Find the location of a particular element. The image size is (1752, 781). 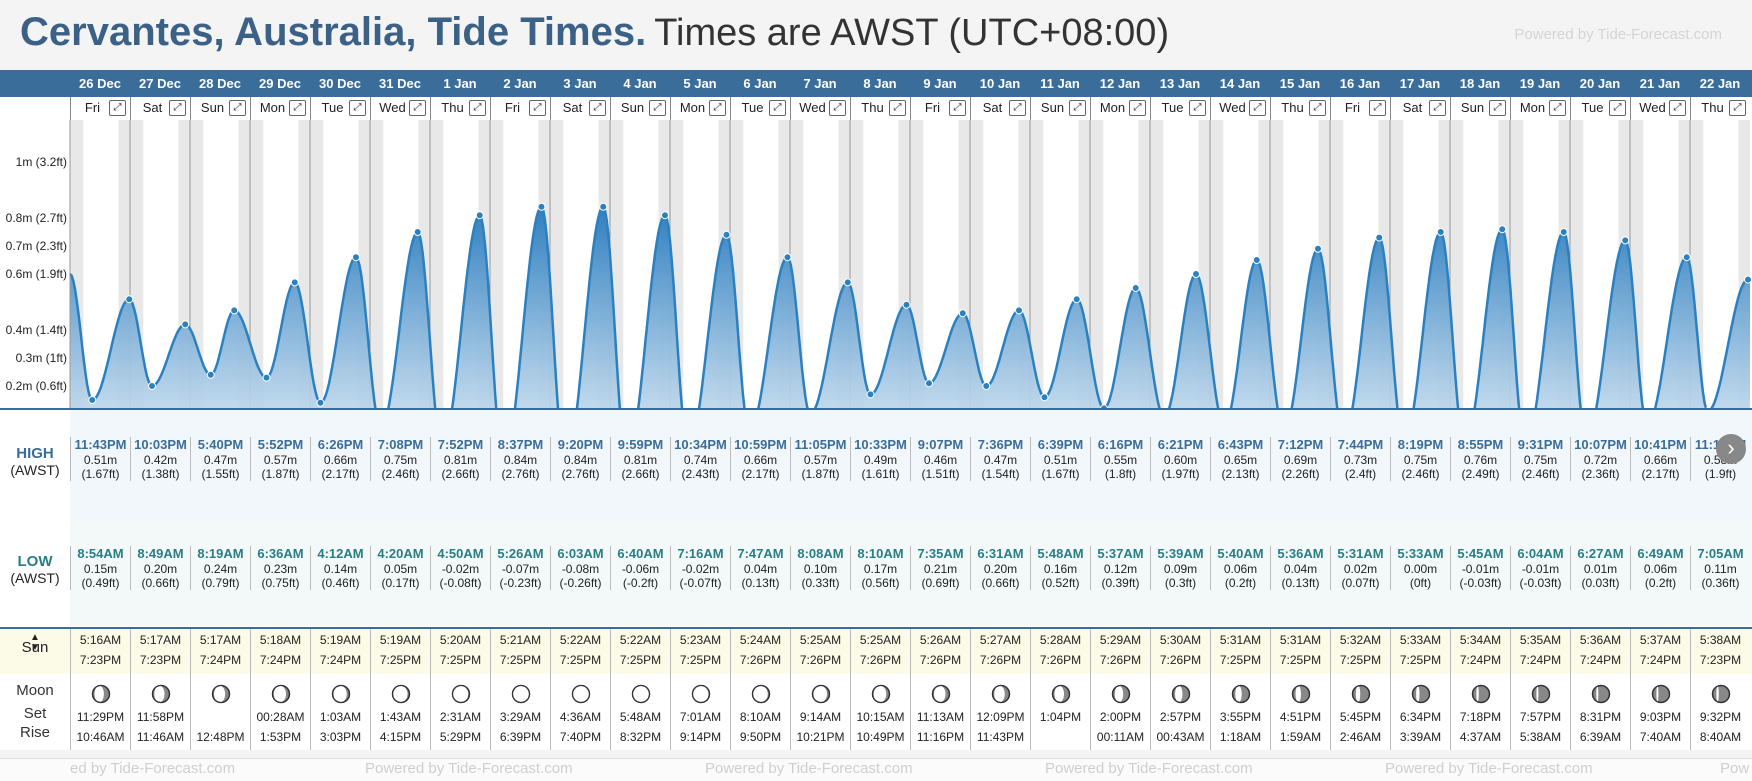

date-header: 28 Dec is located at coordinates (220, 83).